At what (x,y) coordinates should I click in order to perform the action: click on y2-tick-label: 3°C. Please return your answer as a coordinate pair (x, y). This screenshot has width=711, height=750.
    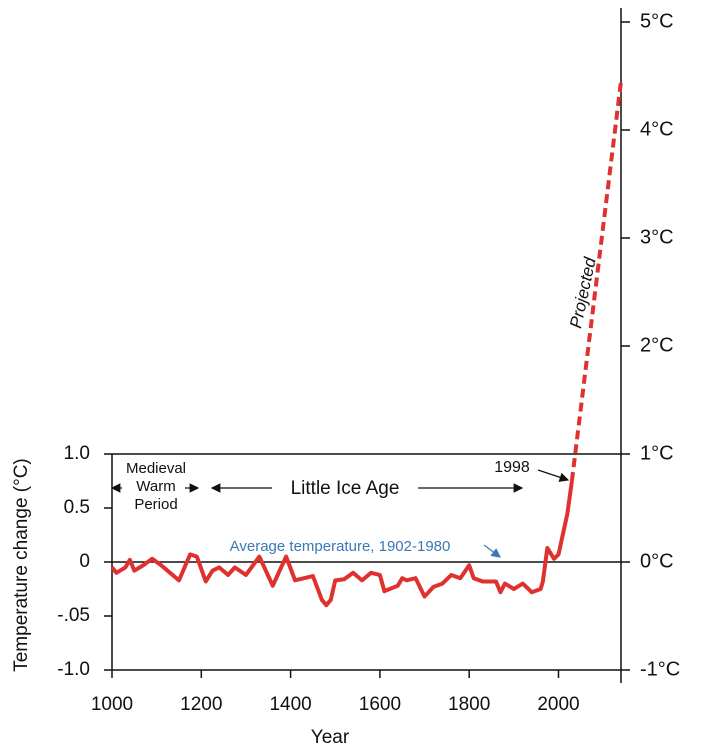
    Looking at the image, I should click on (657, 237).